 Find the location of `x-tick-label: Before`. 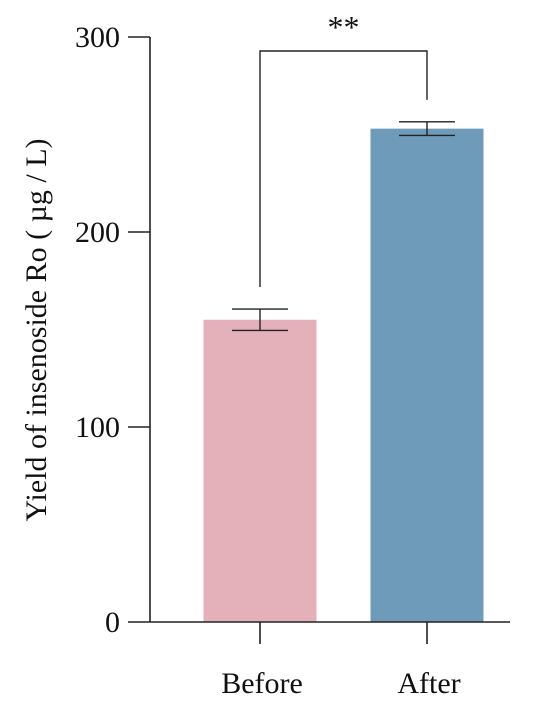

x-tick-label: Before is located at coordinates (262, 683).